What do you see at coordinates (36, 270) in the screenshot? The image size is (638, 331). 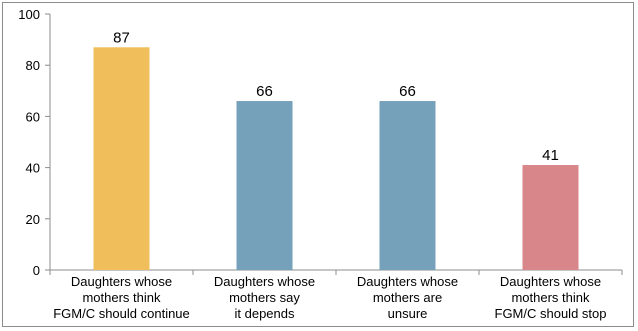 I see `y-tick-label: 0` at bounding box center [36, 270].